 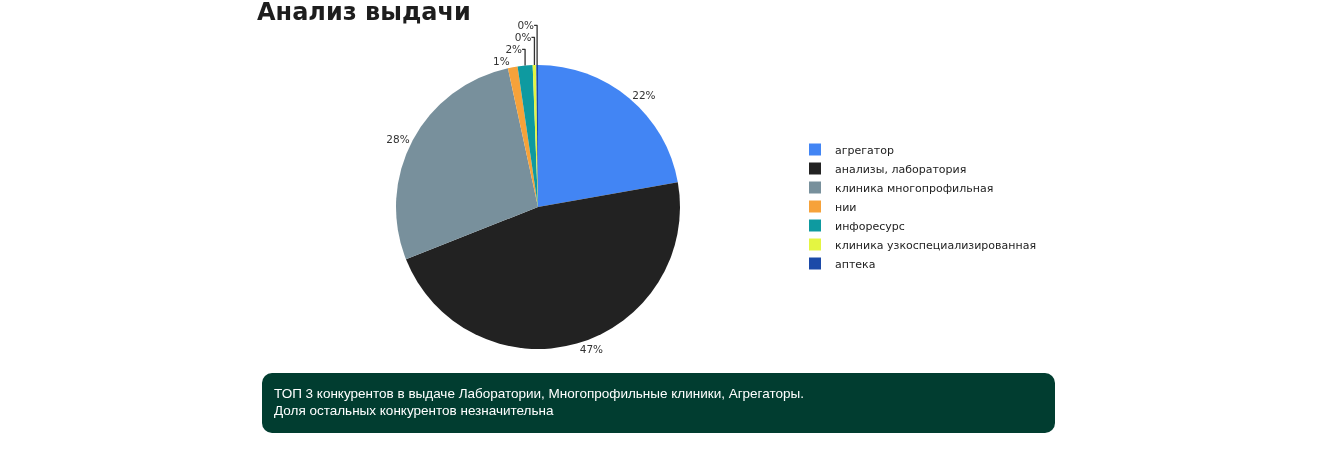 I want to click on data-label: 1%, so click(x=501, y=61).